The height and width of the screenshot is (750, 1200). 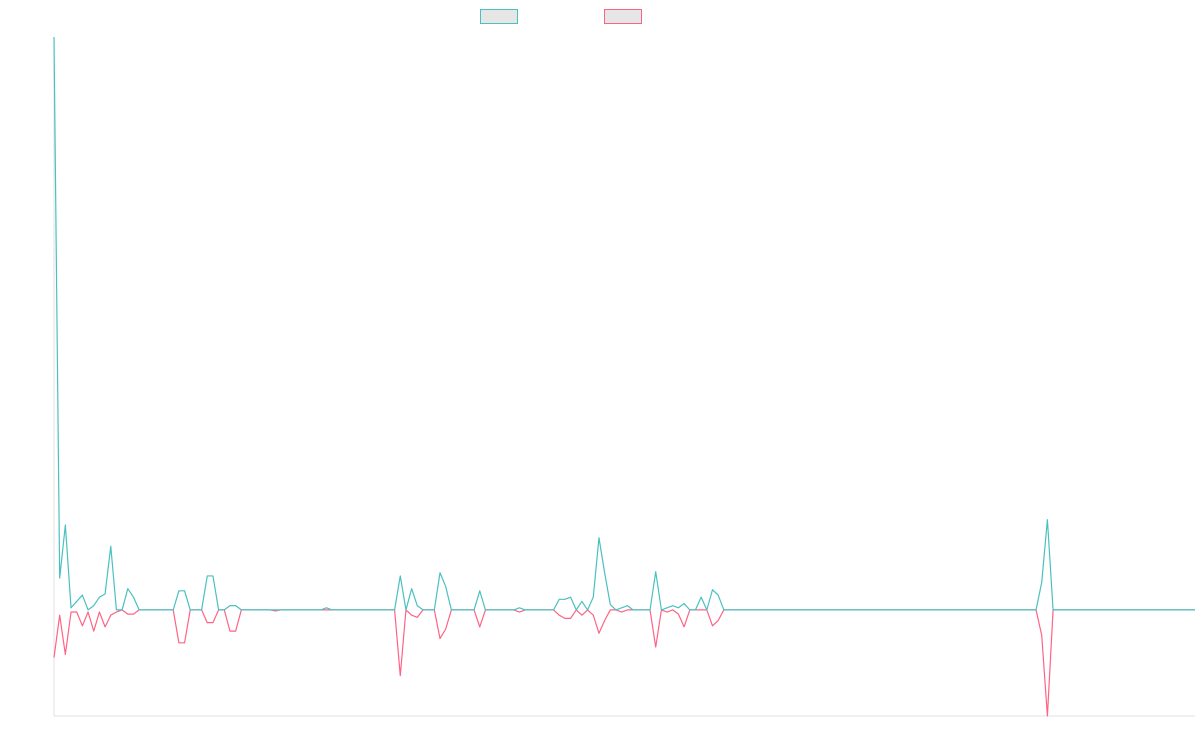 What do you see at coordinates (565, 18) in the screenshot?
I see `legend` at bounding box center [565, 18].